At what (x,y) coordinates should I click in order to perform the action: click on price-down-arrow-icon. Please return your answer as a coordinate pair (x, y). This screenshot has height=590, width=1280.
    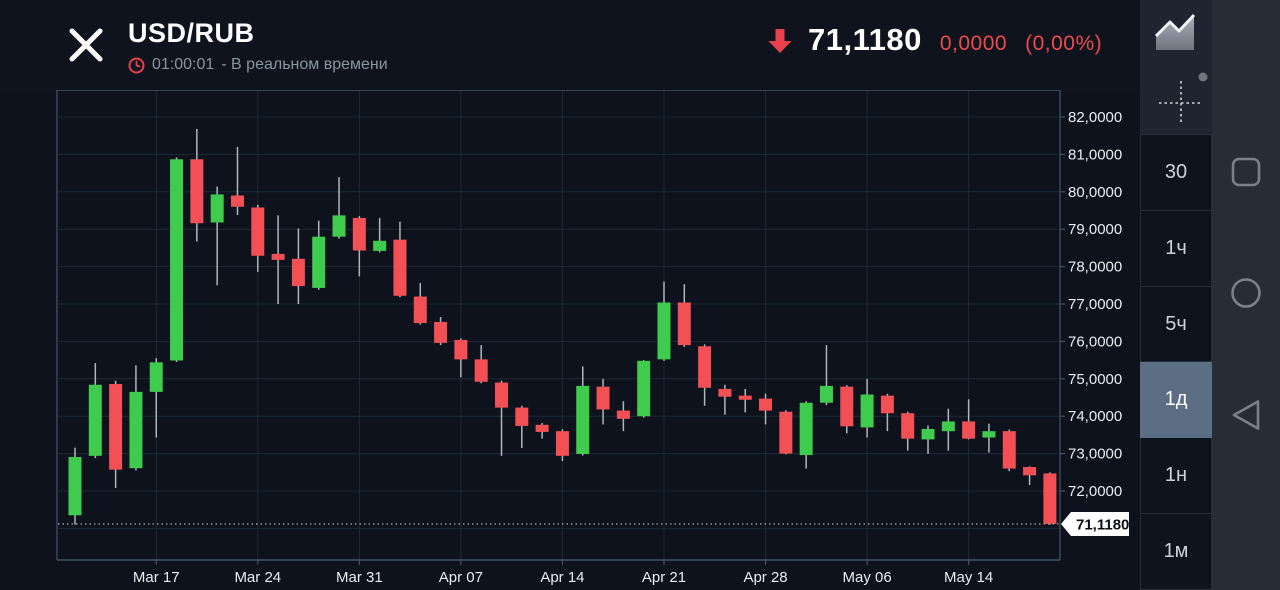
    Looking at the image, I should click on (780, 43).